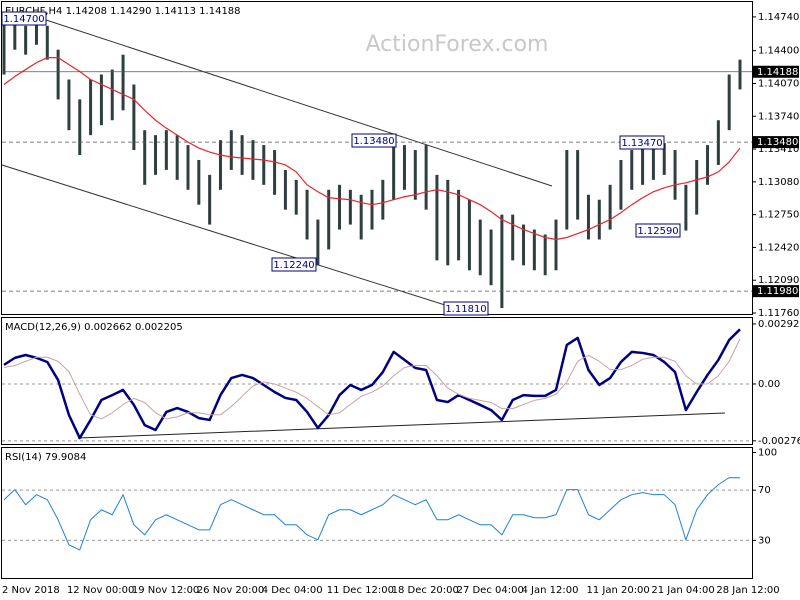  What do you see at coordinates (747, 590) in the screenshot?
I see `x-tick-label: 28 Jan 12:00` at bounding box center [747, 590].